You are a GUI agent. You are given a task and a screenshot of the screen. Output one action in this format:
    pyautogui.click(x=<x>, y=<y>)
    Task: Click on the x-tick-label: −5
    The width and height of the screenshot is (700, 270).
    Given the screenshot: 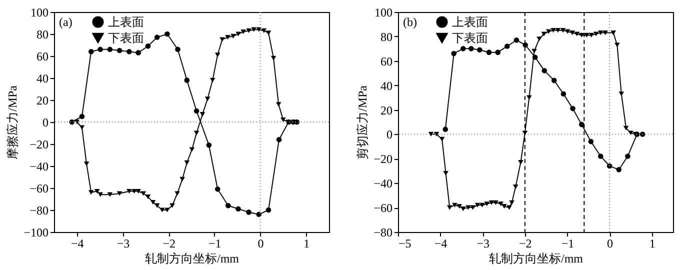 What is the action you would take?
    pyautogui.click(x=405, y=243)
    